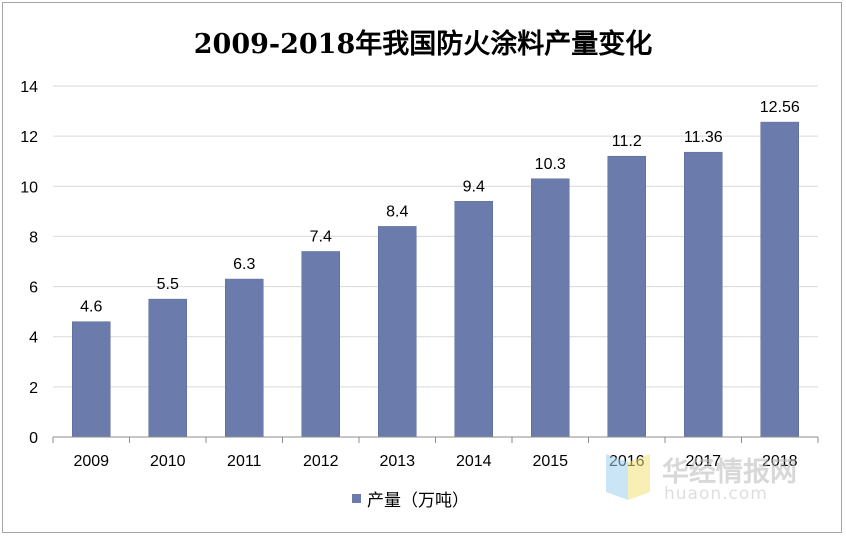 This screenshot has width=846, height=537. Describe the element at coordinates (550, 461) in the screenshot. I see `x-tick-label: 2015` at that location.